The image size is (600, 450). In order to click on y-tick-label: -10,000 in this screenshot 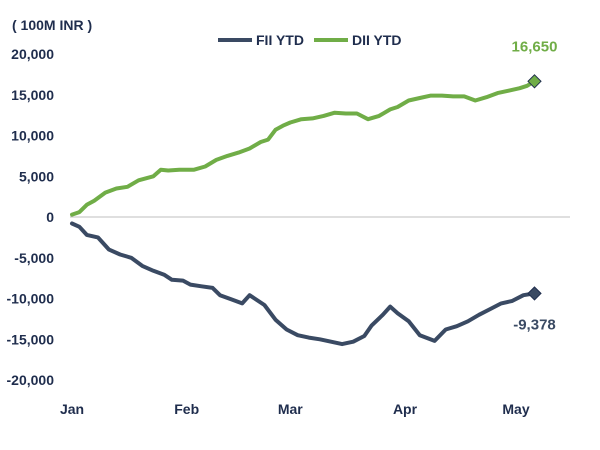, I will do `click(31, 299)`.